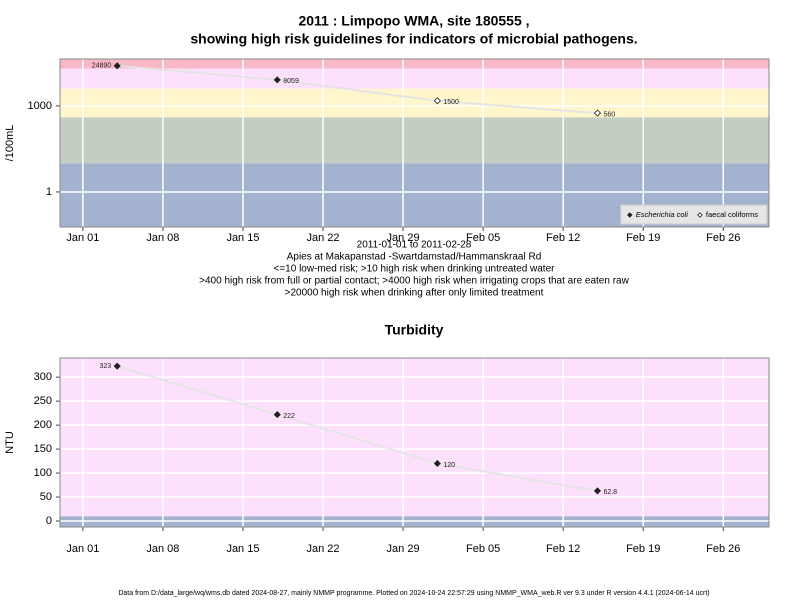 This screenshot has height=600, width=800. I want to click on y-axis-label: NTU, so click(10, 442).